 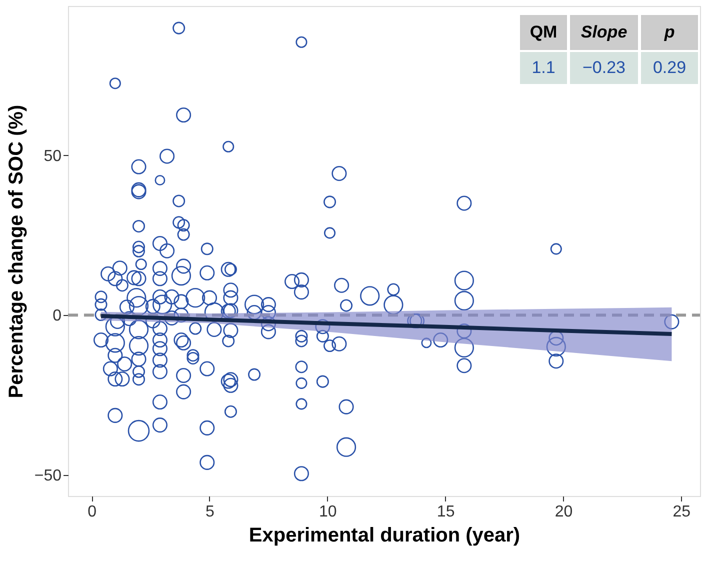 I want to click on annotation: −0.23, so click(x=604, y=67).